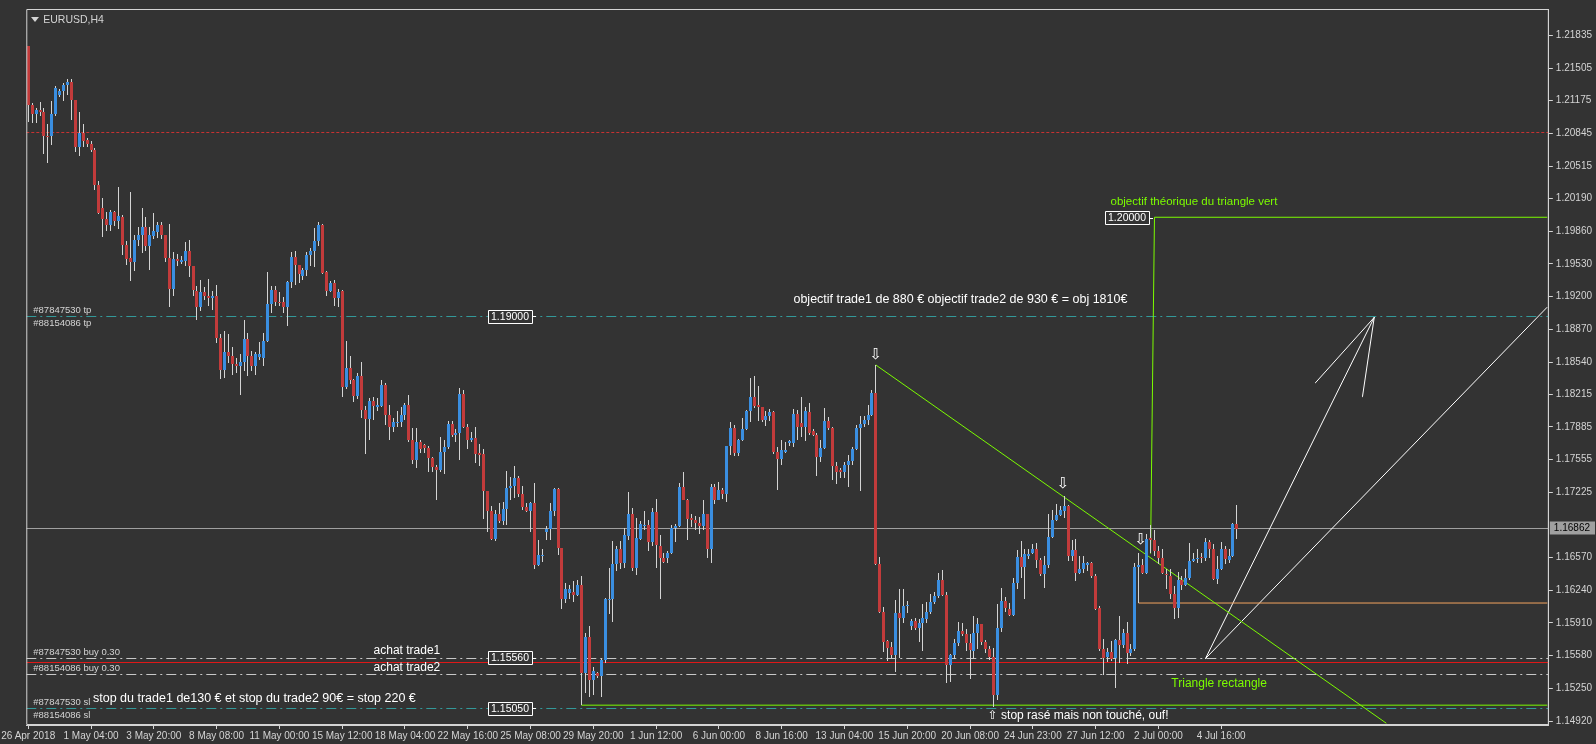  Describe the element at coordinates (76, 652) in the screenshot. I see `ref-line-label: #87847530 buy 0.30` at that location.